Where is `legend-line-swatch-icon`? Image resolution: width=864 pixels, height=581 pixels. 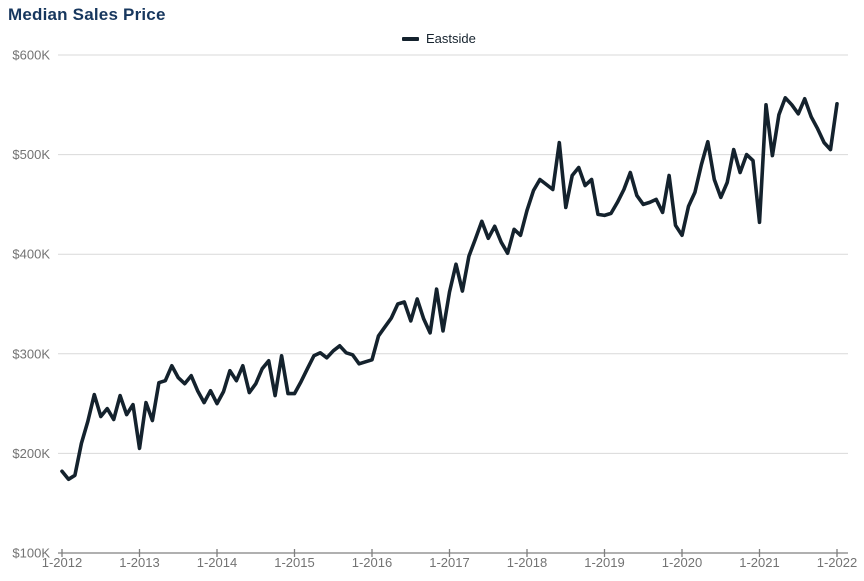 legend-line-swatch-icon is located at coordinates (410, 38).